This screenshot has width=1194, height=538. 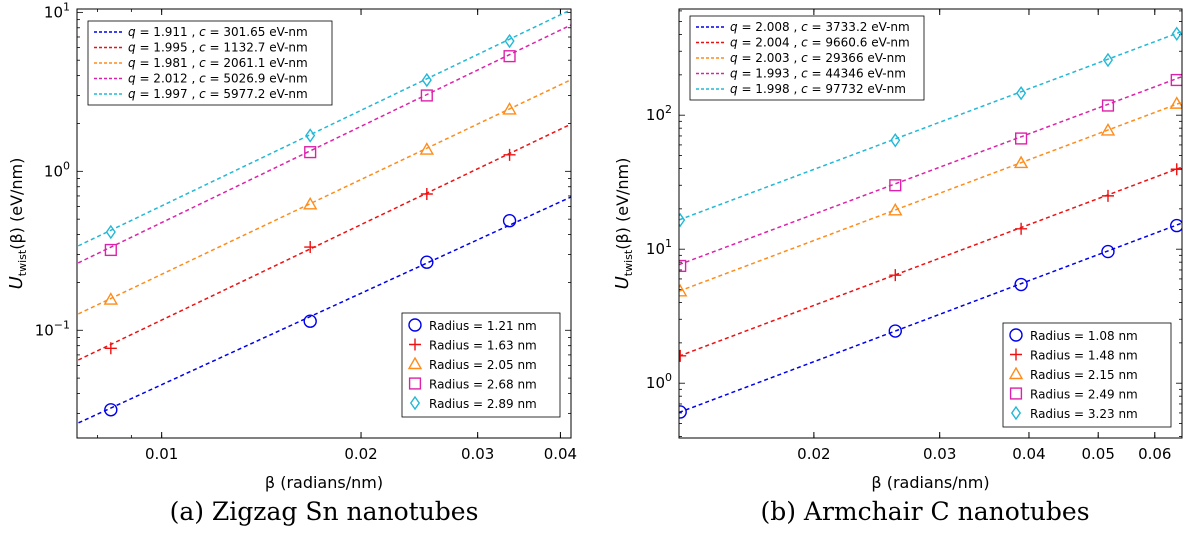 What do you see at coordinates (769, 27) in the screenshot?
I see `fit-label-part: = 2.008 ,` at bounding box center [769, 27].